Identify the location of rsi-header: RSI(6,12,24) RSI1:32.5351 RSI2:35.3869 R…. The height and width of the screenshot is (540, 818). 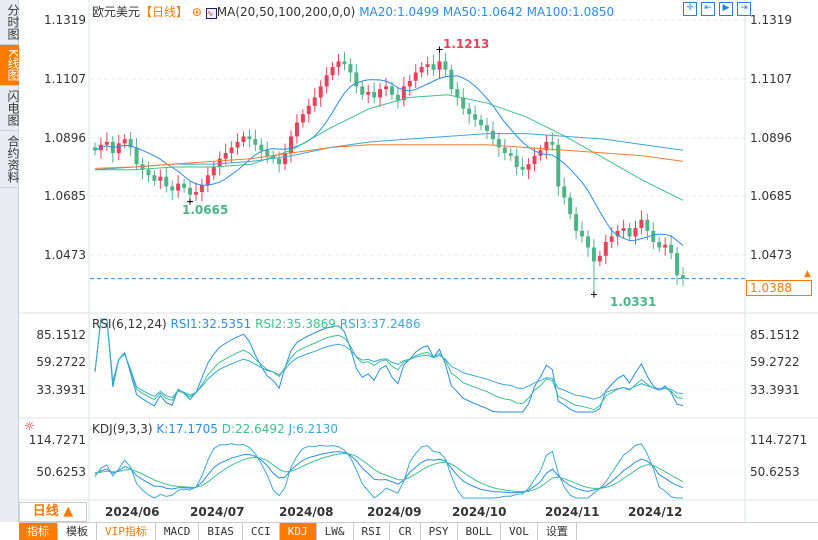
(256, 324).